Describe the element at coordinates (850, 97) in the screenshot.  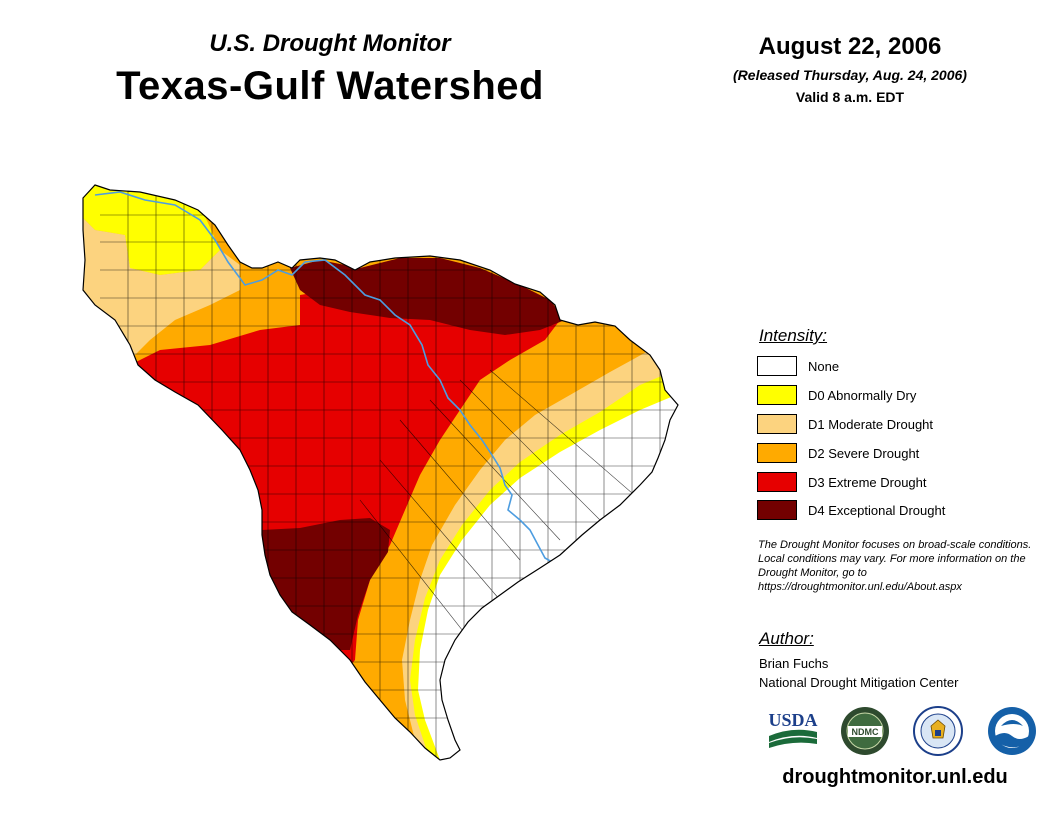
I see `valid-time: Valid 8 a.m. EDT` at that location.